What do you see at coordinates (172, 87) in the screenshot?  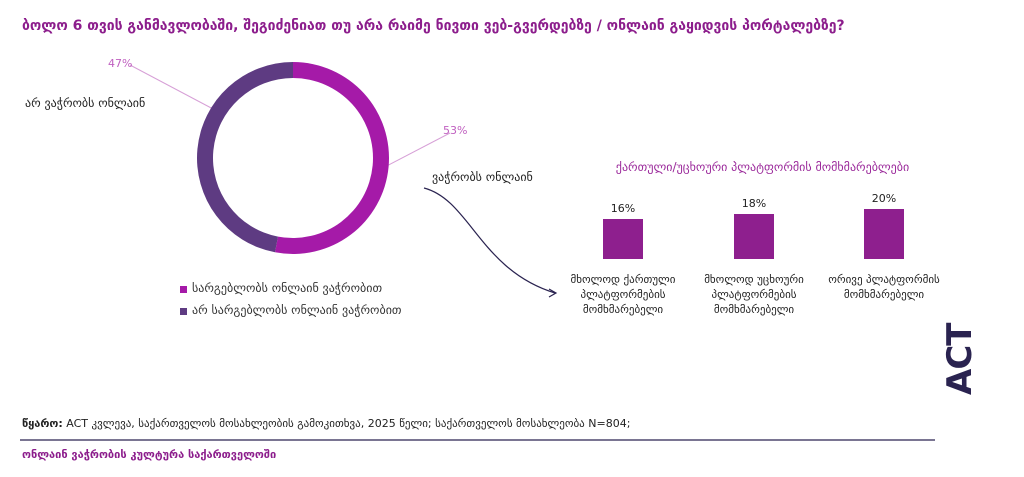 I see `leader-line` at bounding box center [172, 87].